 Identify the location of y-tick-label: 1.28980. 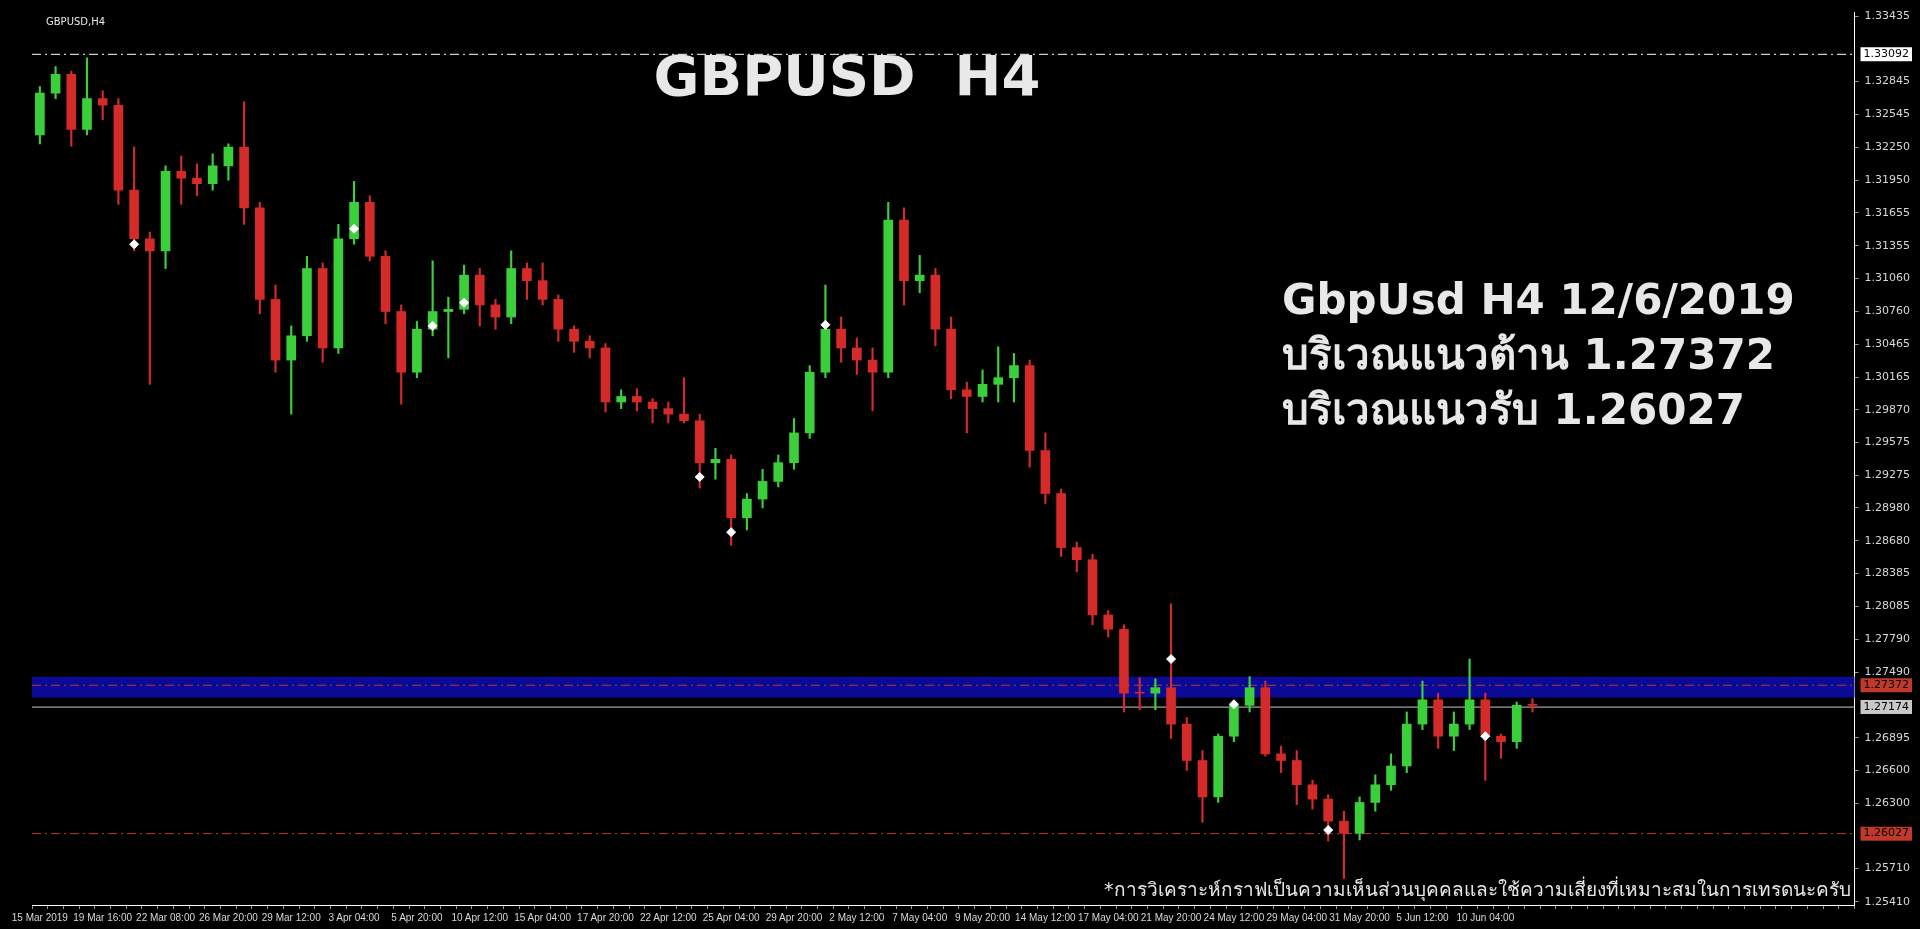
(1887, 507).